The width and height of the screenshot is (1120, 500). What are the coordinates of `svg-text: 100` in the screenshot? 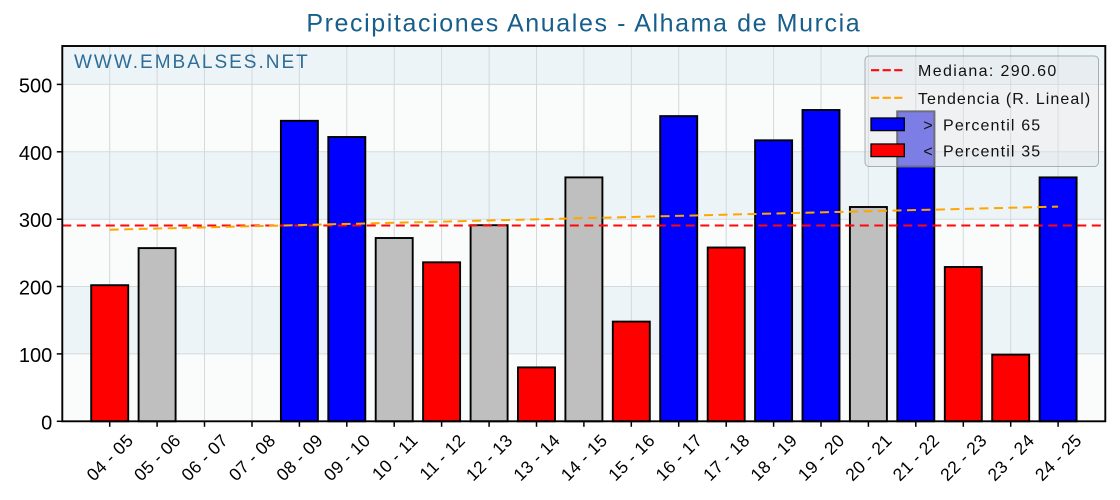 It's located at (35, 356).